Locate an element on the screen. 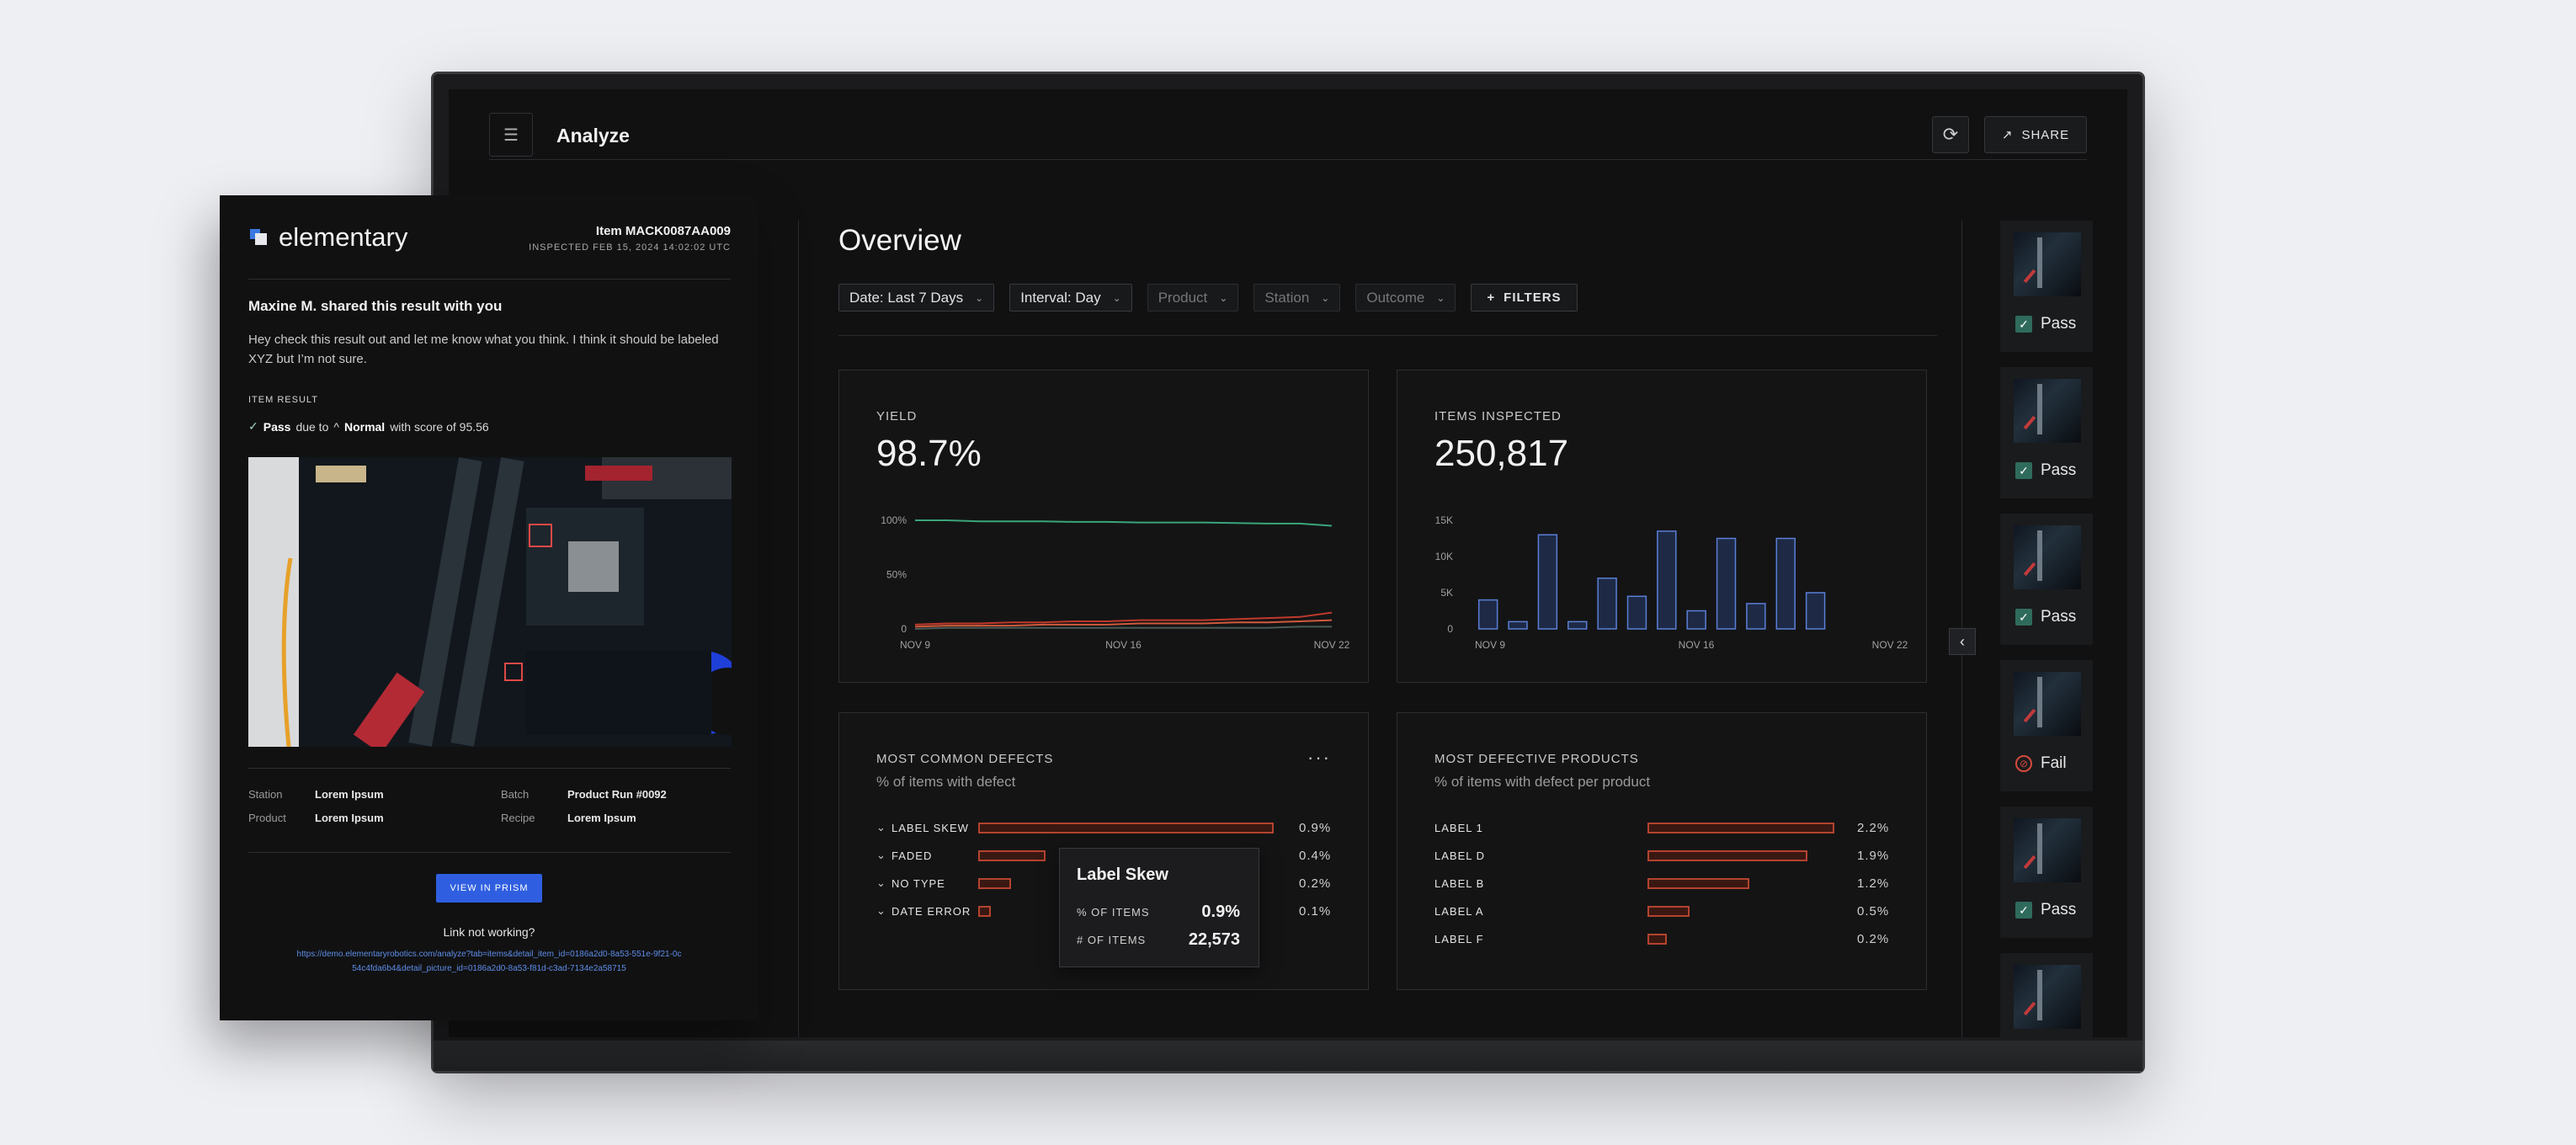 Image resolution: width=2576 pixels, height=1145 pixels. brand-name: elementary is located at coordinates (344, 237).